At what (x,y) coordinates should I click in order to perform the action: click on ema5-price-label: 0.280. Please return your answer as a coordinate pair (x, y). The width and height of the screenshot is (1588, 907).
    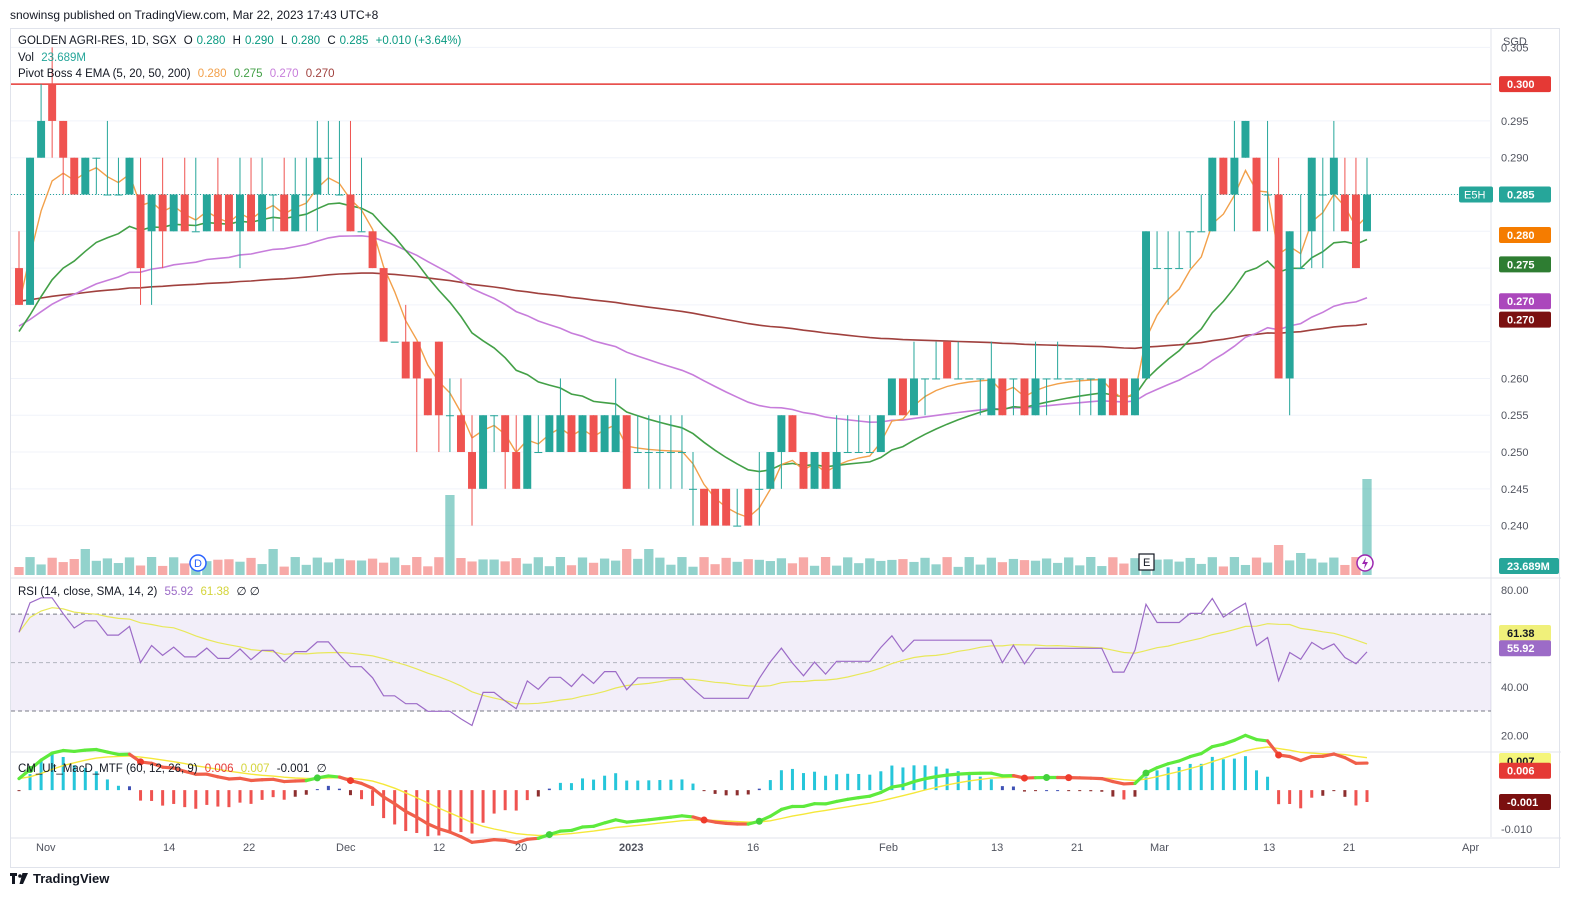
    Looking at the image, I should click on (1521, 236).